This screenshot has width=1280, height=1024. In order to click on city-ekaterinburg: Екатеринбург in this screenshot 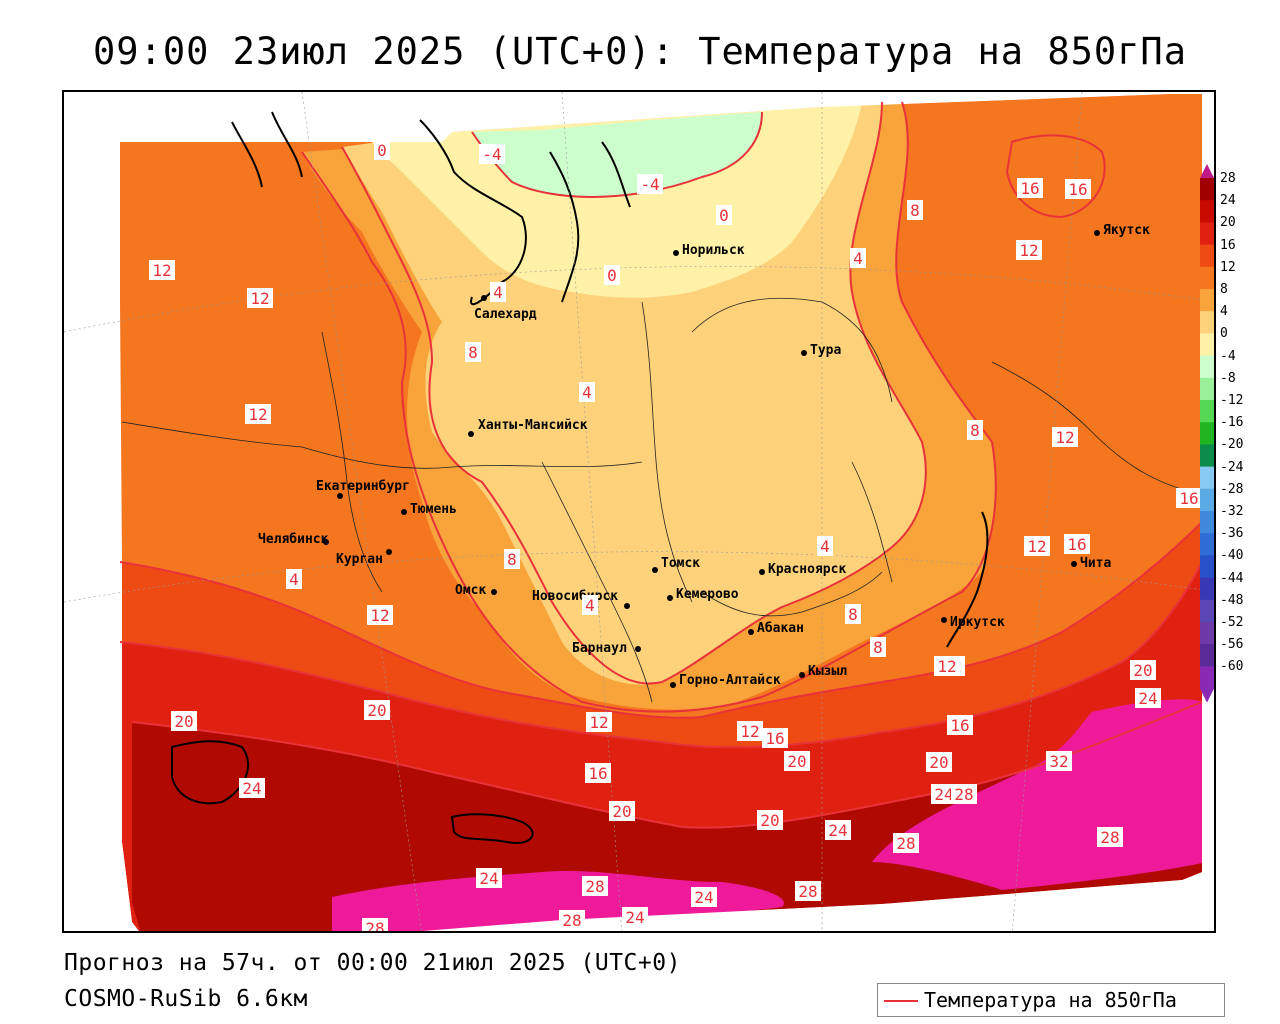, I will do `click(363, 486)`.